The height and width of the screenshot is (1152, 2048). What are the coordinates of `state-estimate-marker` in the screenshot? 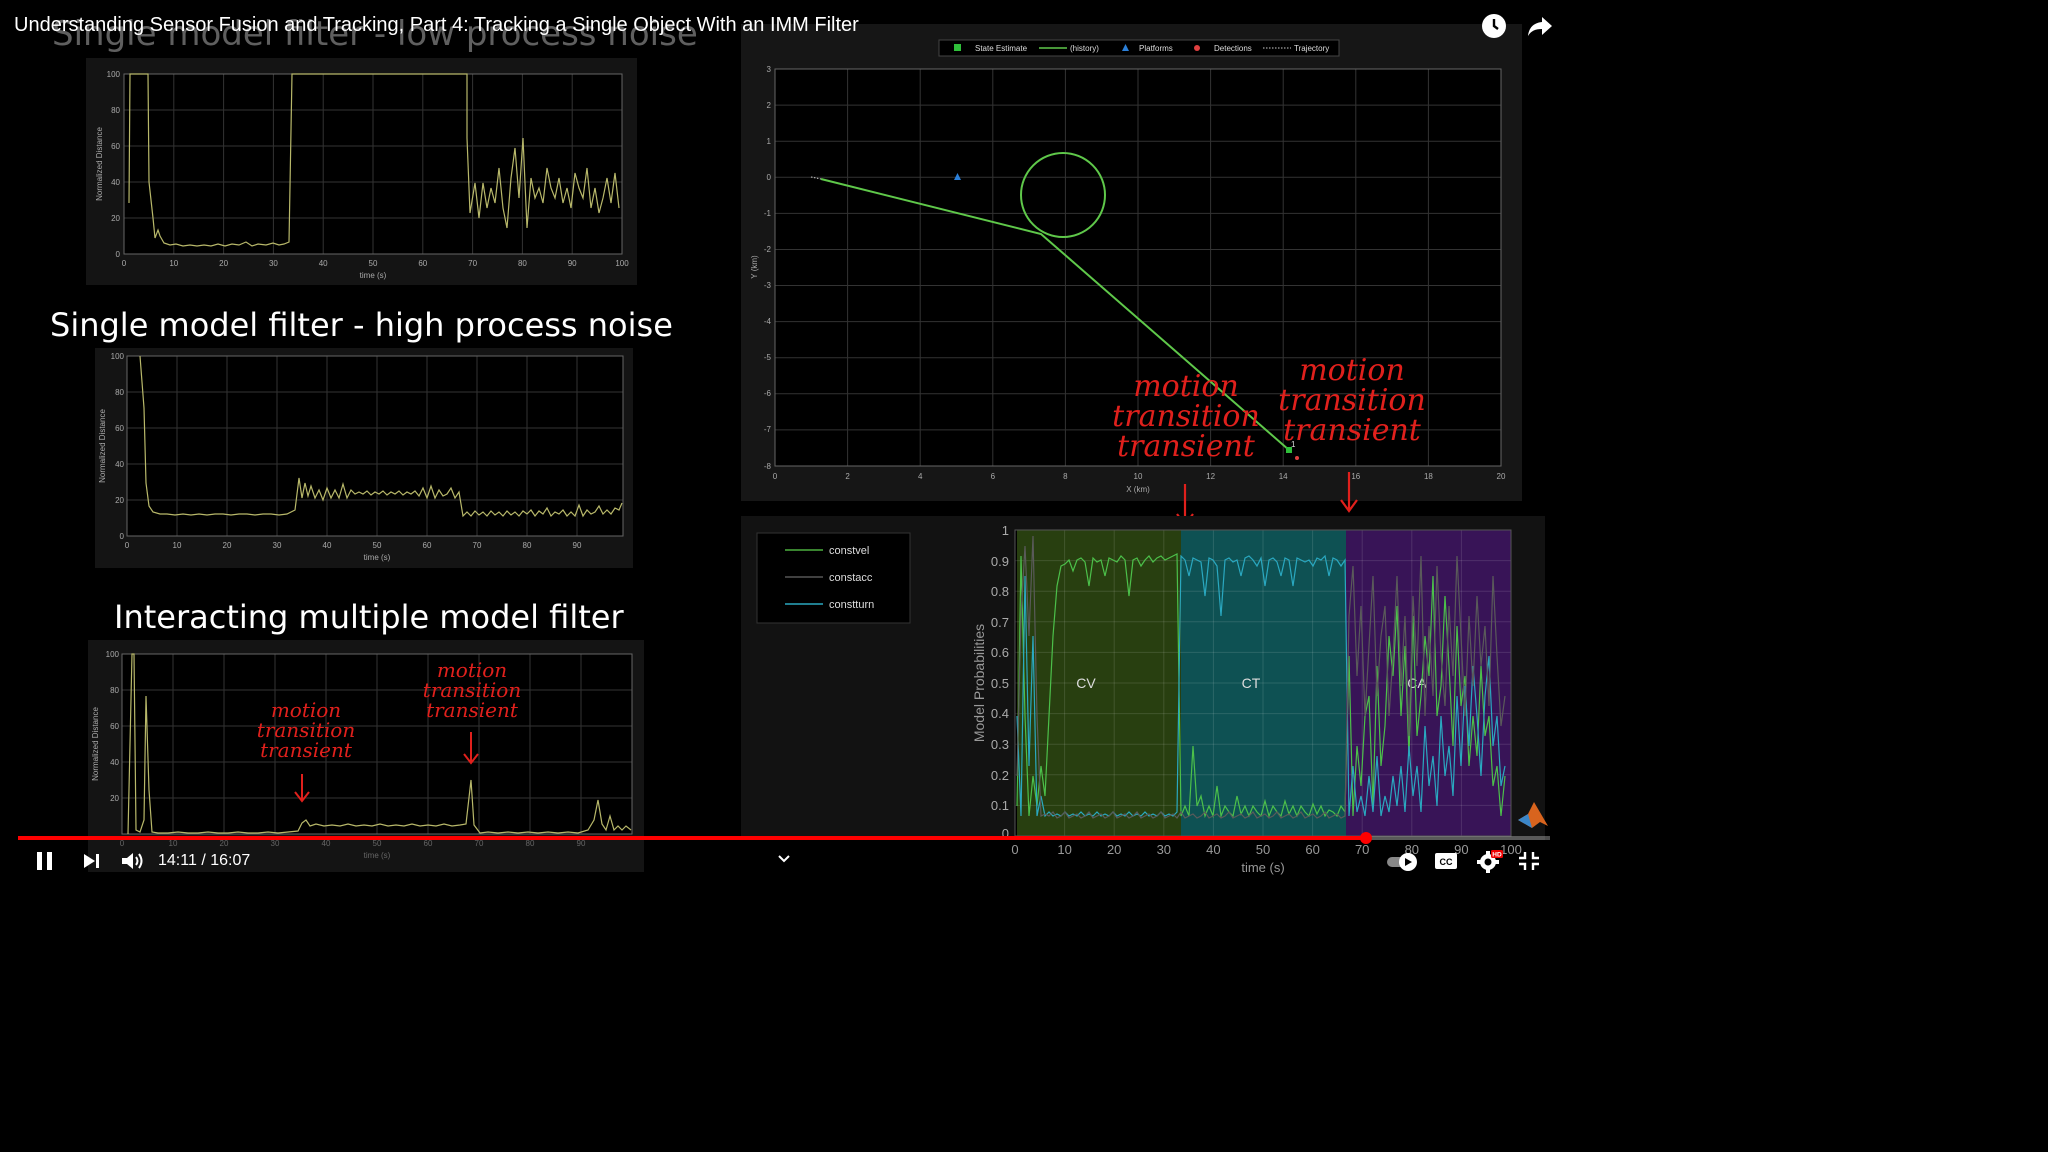 It's located at (1289, 450).